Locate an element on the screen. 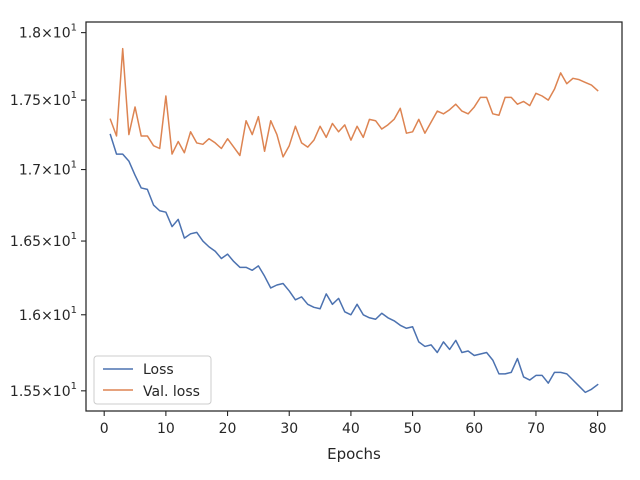 This screenshot has height=480, width=640. x-tick-label: 40 is located at coordinates (351, 429).